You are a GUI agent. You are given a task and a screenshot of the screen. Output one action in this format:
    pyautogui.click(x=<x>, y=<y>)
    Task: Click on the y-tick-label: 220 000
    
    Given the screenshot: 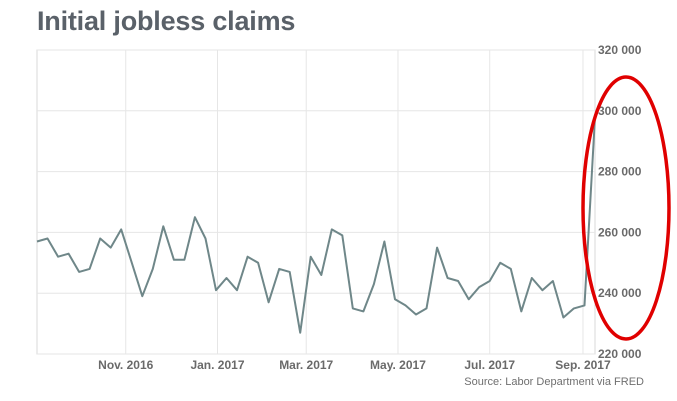 What is the action you would take?
    pyautogui.click(x=620, y=354)
    